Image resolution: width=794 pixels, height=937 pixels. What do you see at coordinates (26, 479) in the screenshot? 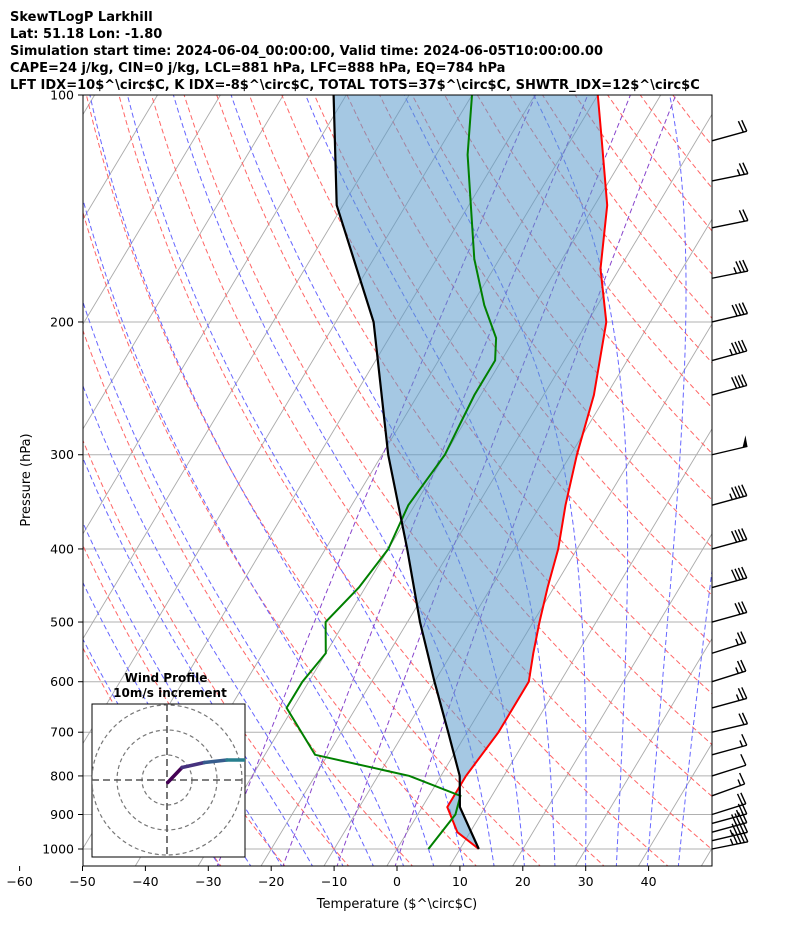
I see `y-axis-label: Pressure (hPa)` at bounding box center [26, 479].